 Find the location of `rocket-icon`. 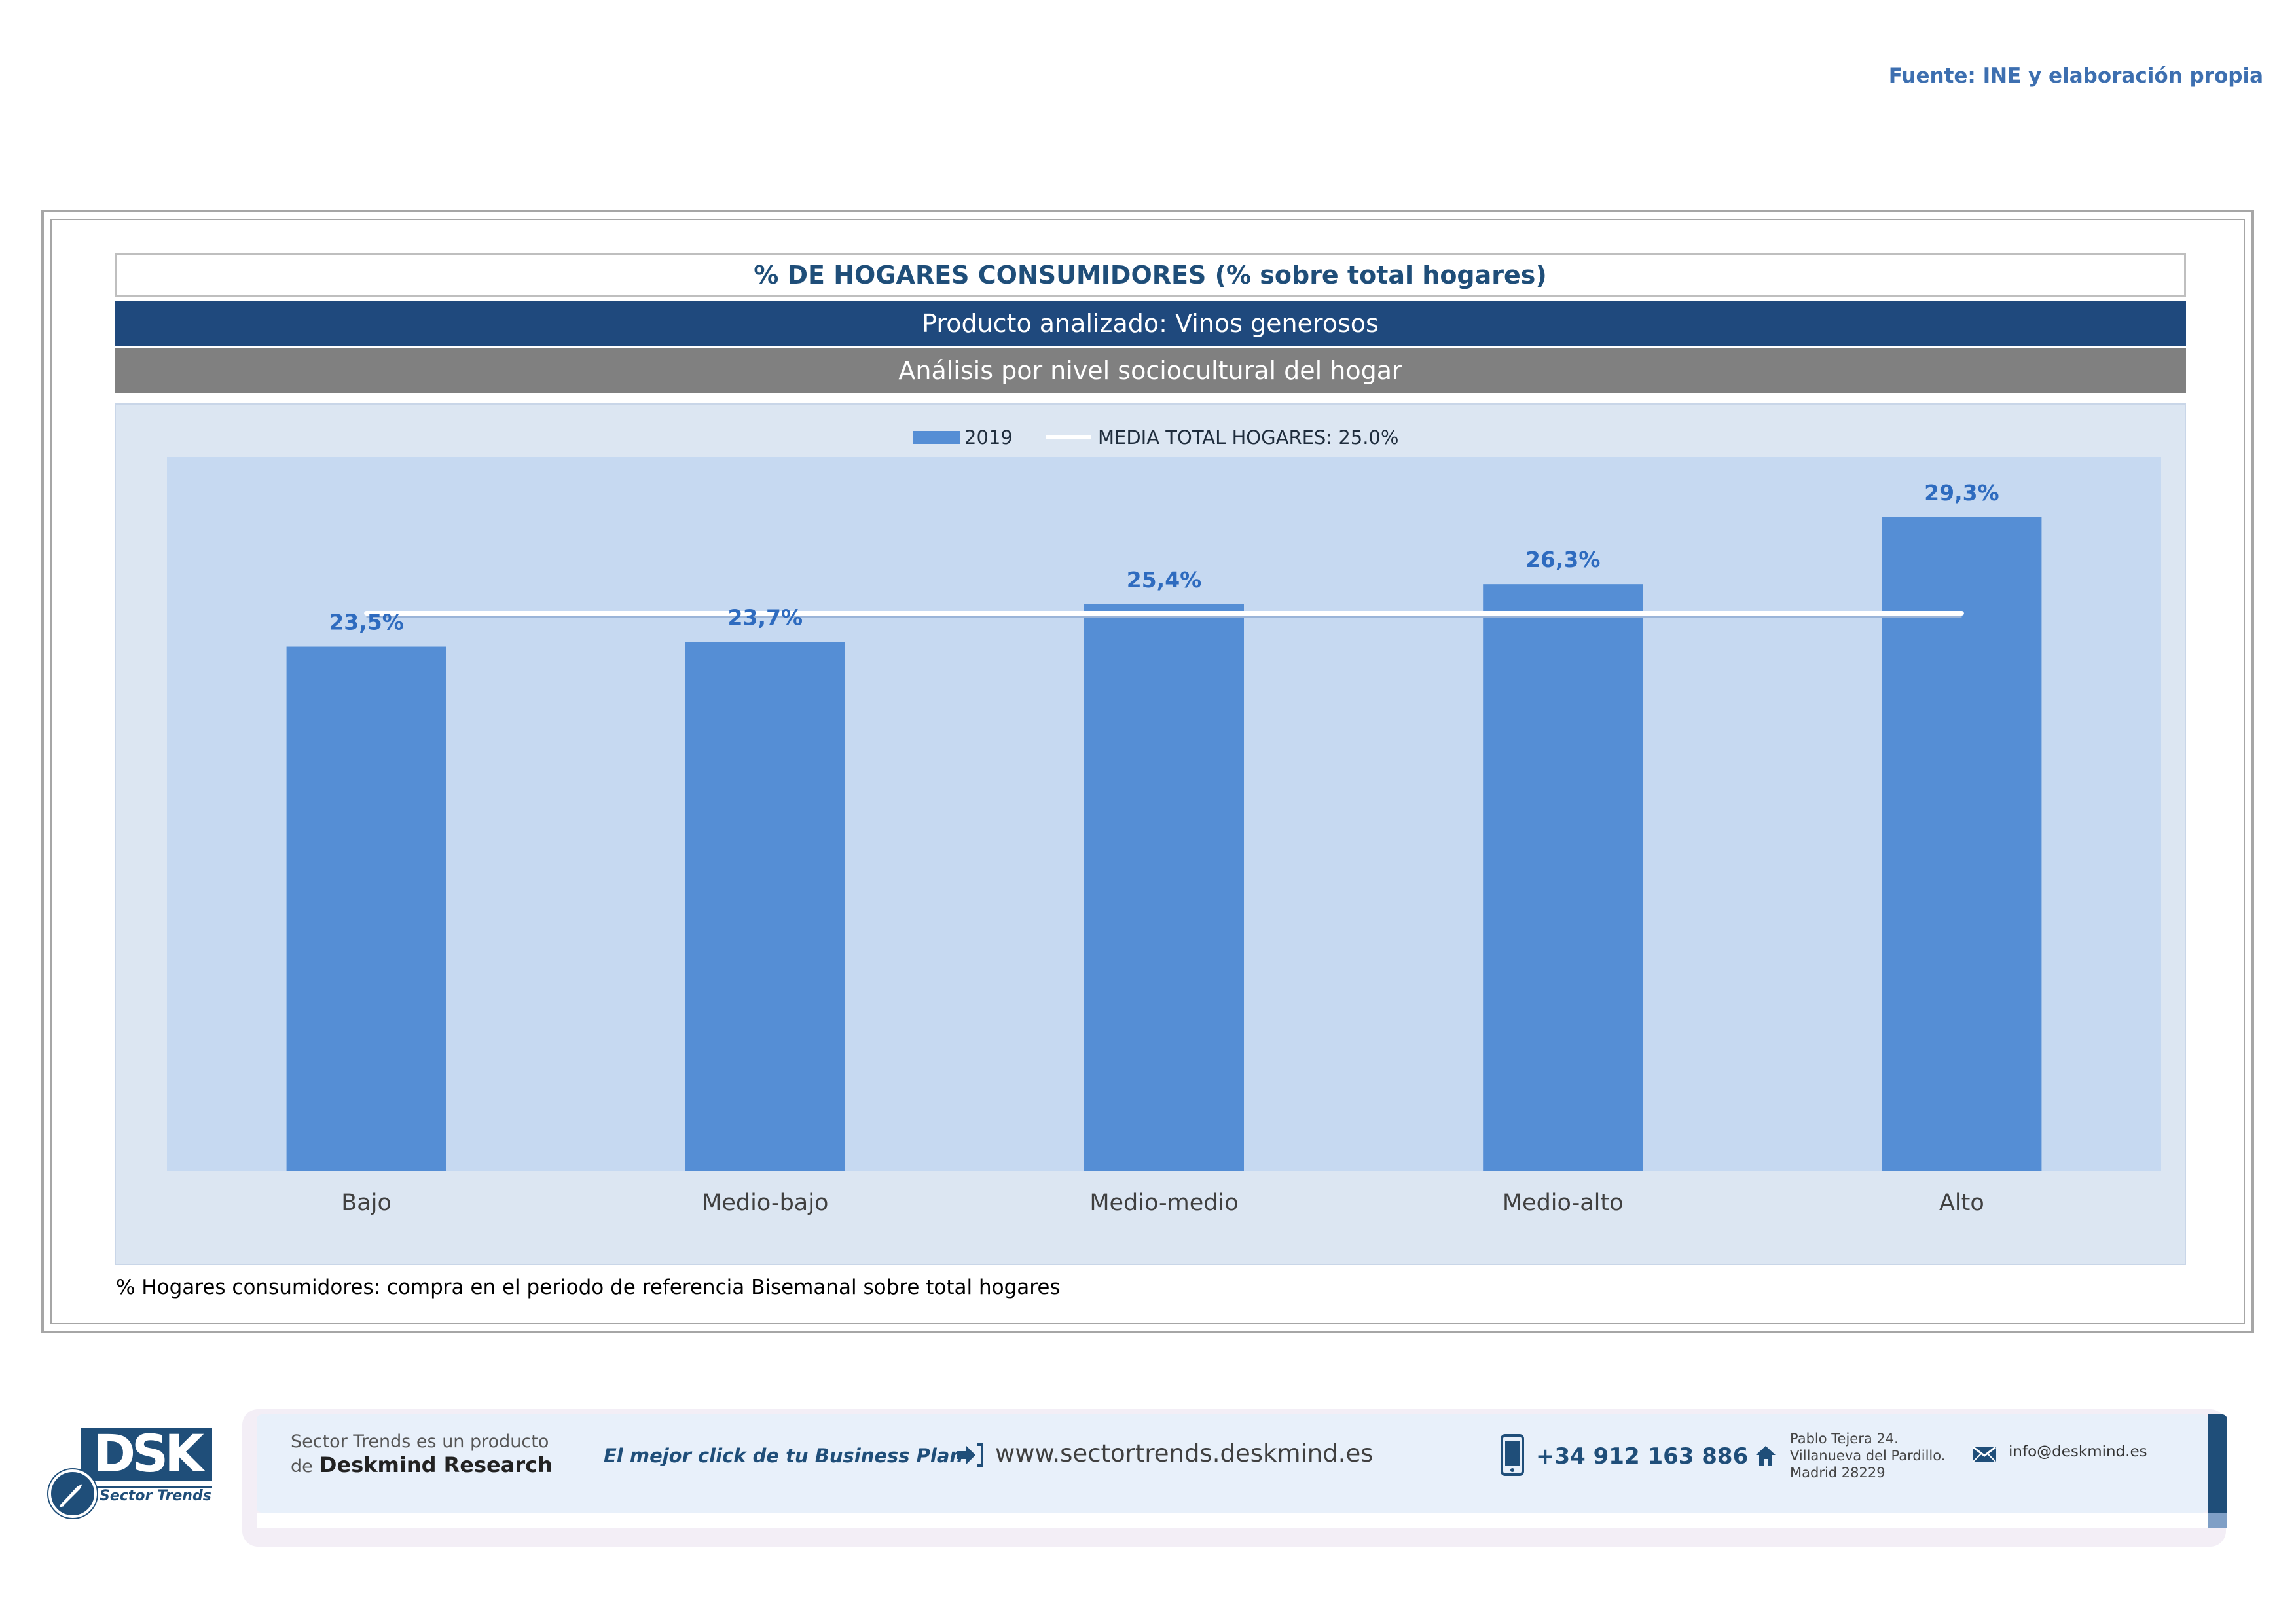

rocket-icon is located at coordinates (72, 1493).